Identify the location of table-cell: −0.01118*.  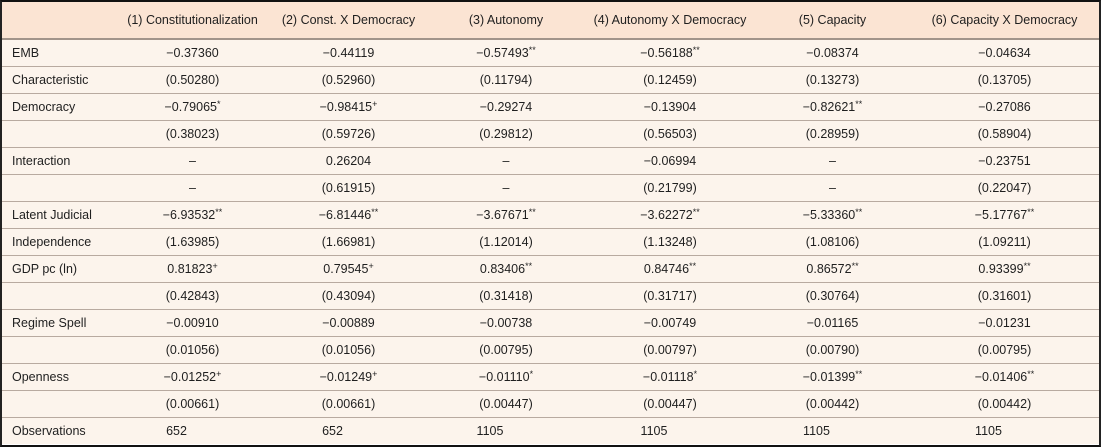
(670, 377).